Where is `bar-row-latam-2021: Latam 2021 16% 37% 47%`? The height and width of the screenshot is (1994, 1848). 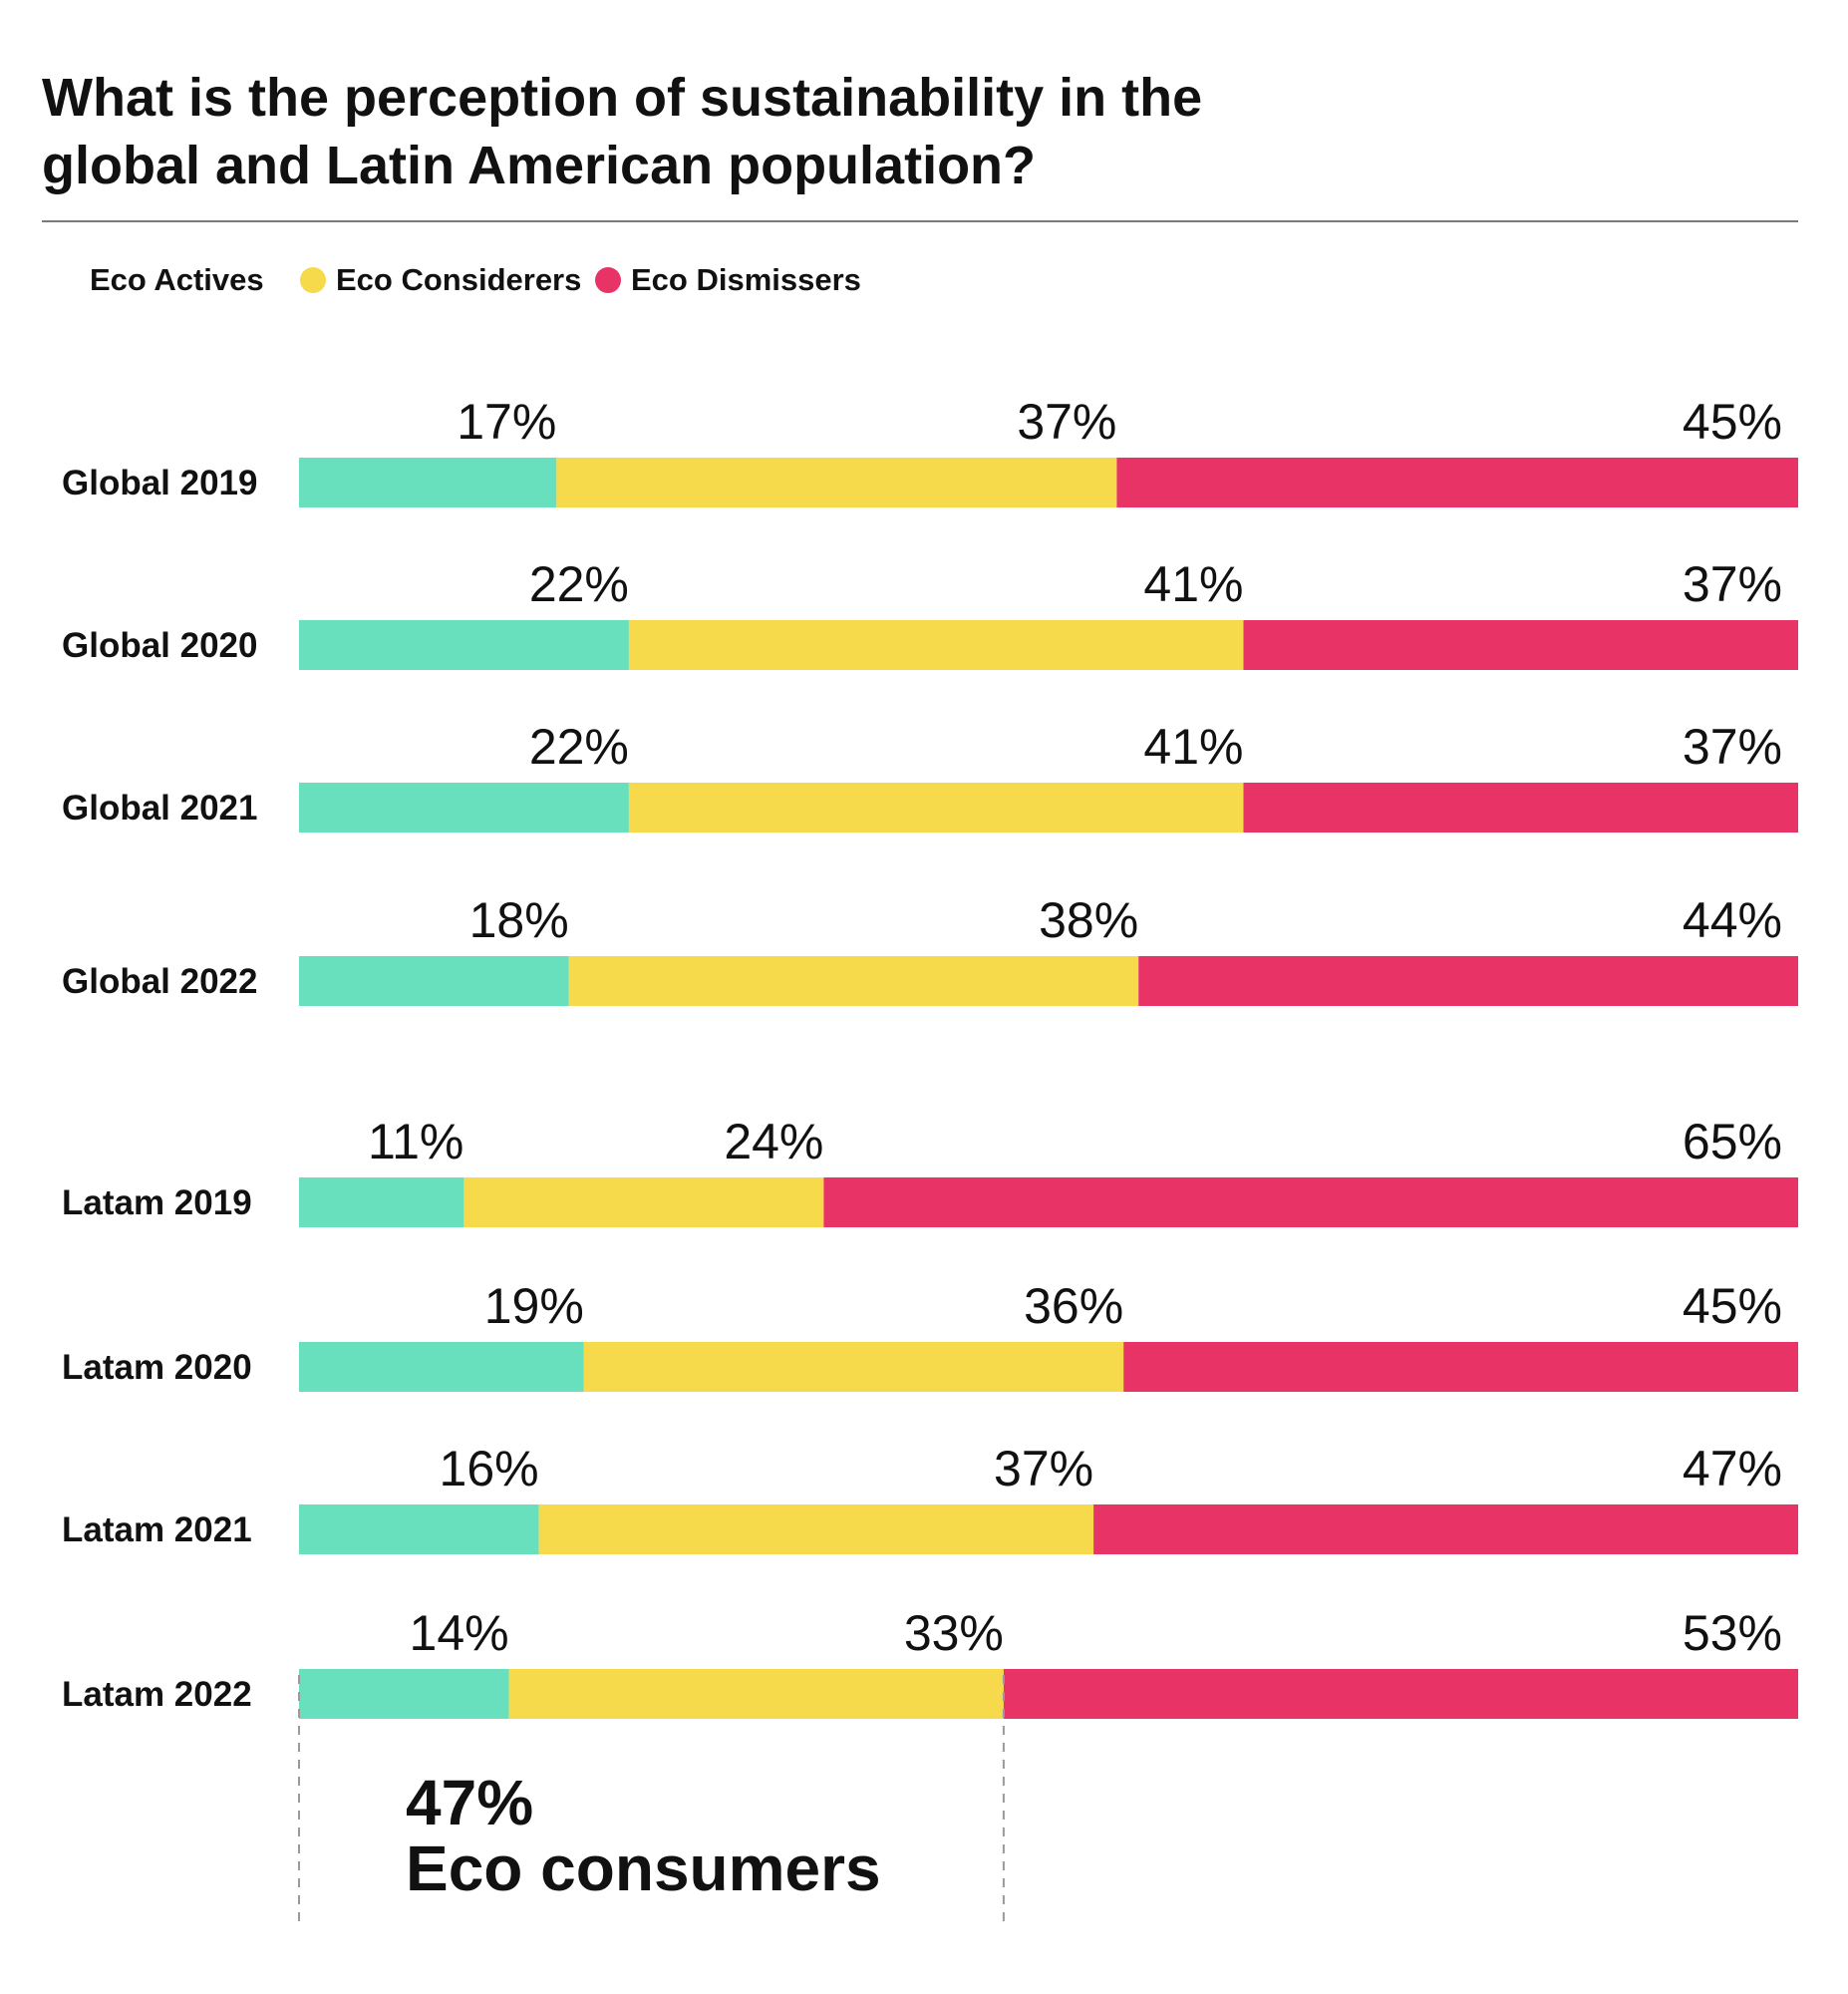 bar-row-latam-2021: Latam 2021 16% 37% 47% is located at coordinates (930, 1497).